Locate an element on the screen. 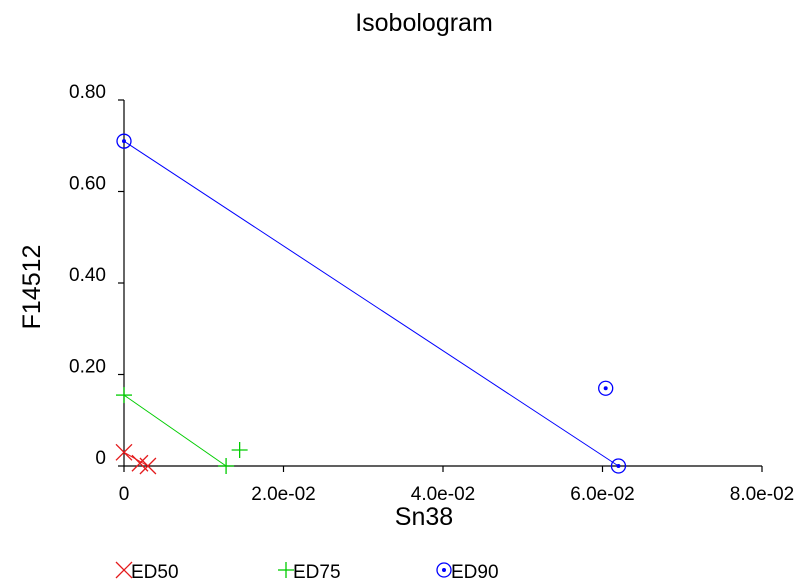 The height and width of the screenshot is (586, 803). x-axis-label: Sn38 is located at coordinates (424, 517).